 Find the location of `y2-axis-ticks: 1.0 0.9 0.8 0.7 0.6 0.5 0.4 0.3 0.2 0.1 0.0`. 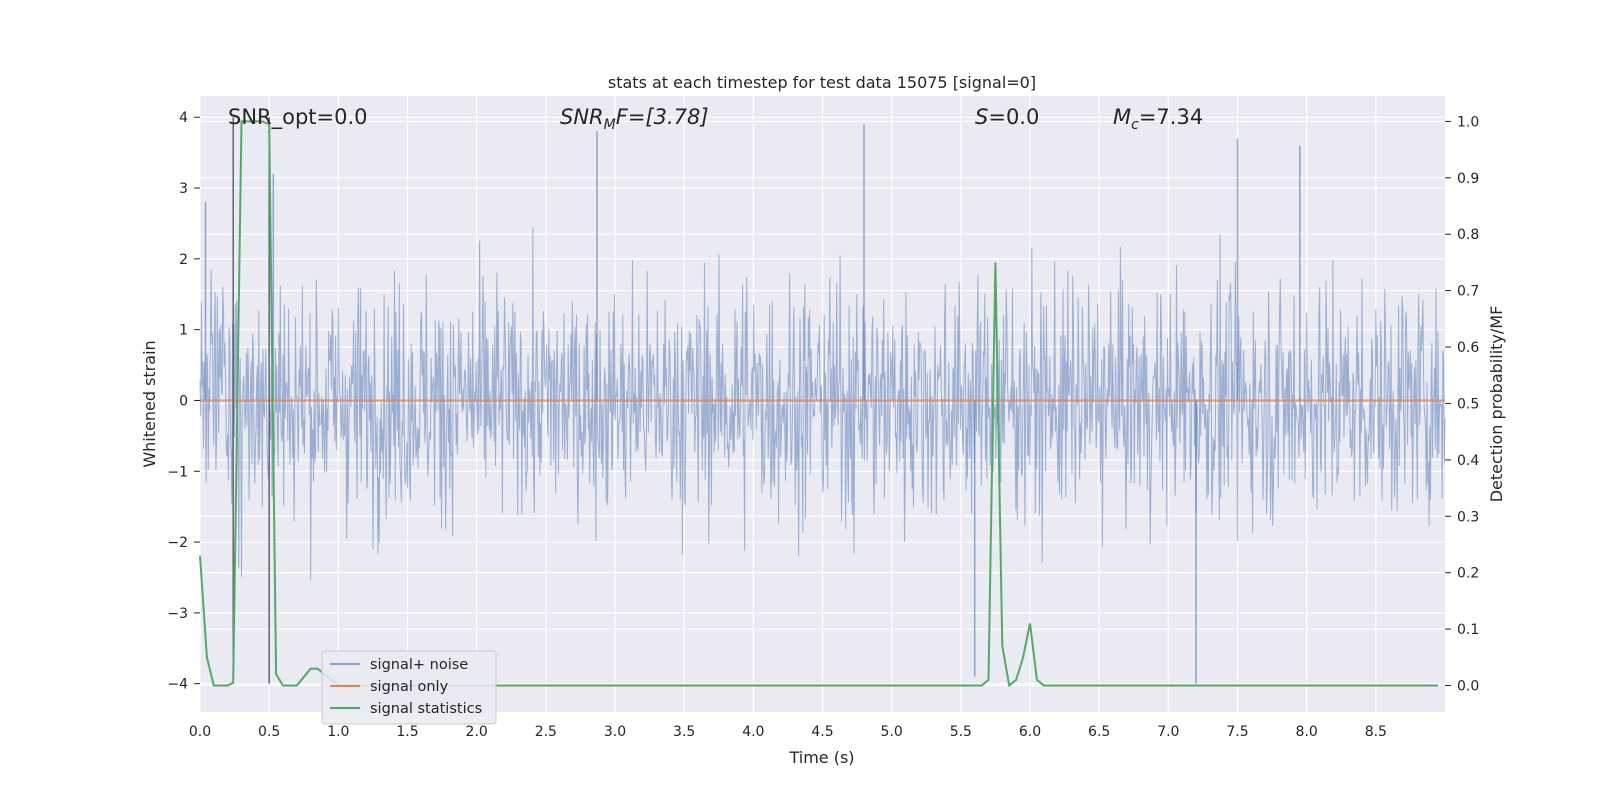

y2-axis-ticks: 1.0 0.9 0.8 0.7 0.6 0.5 0.4 0.3 0.2 0.1 0.0 is located at coordinates (1462, 404).